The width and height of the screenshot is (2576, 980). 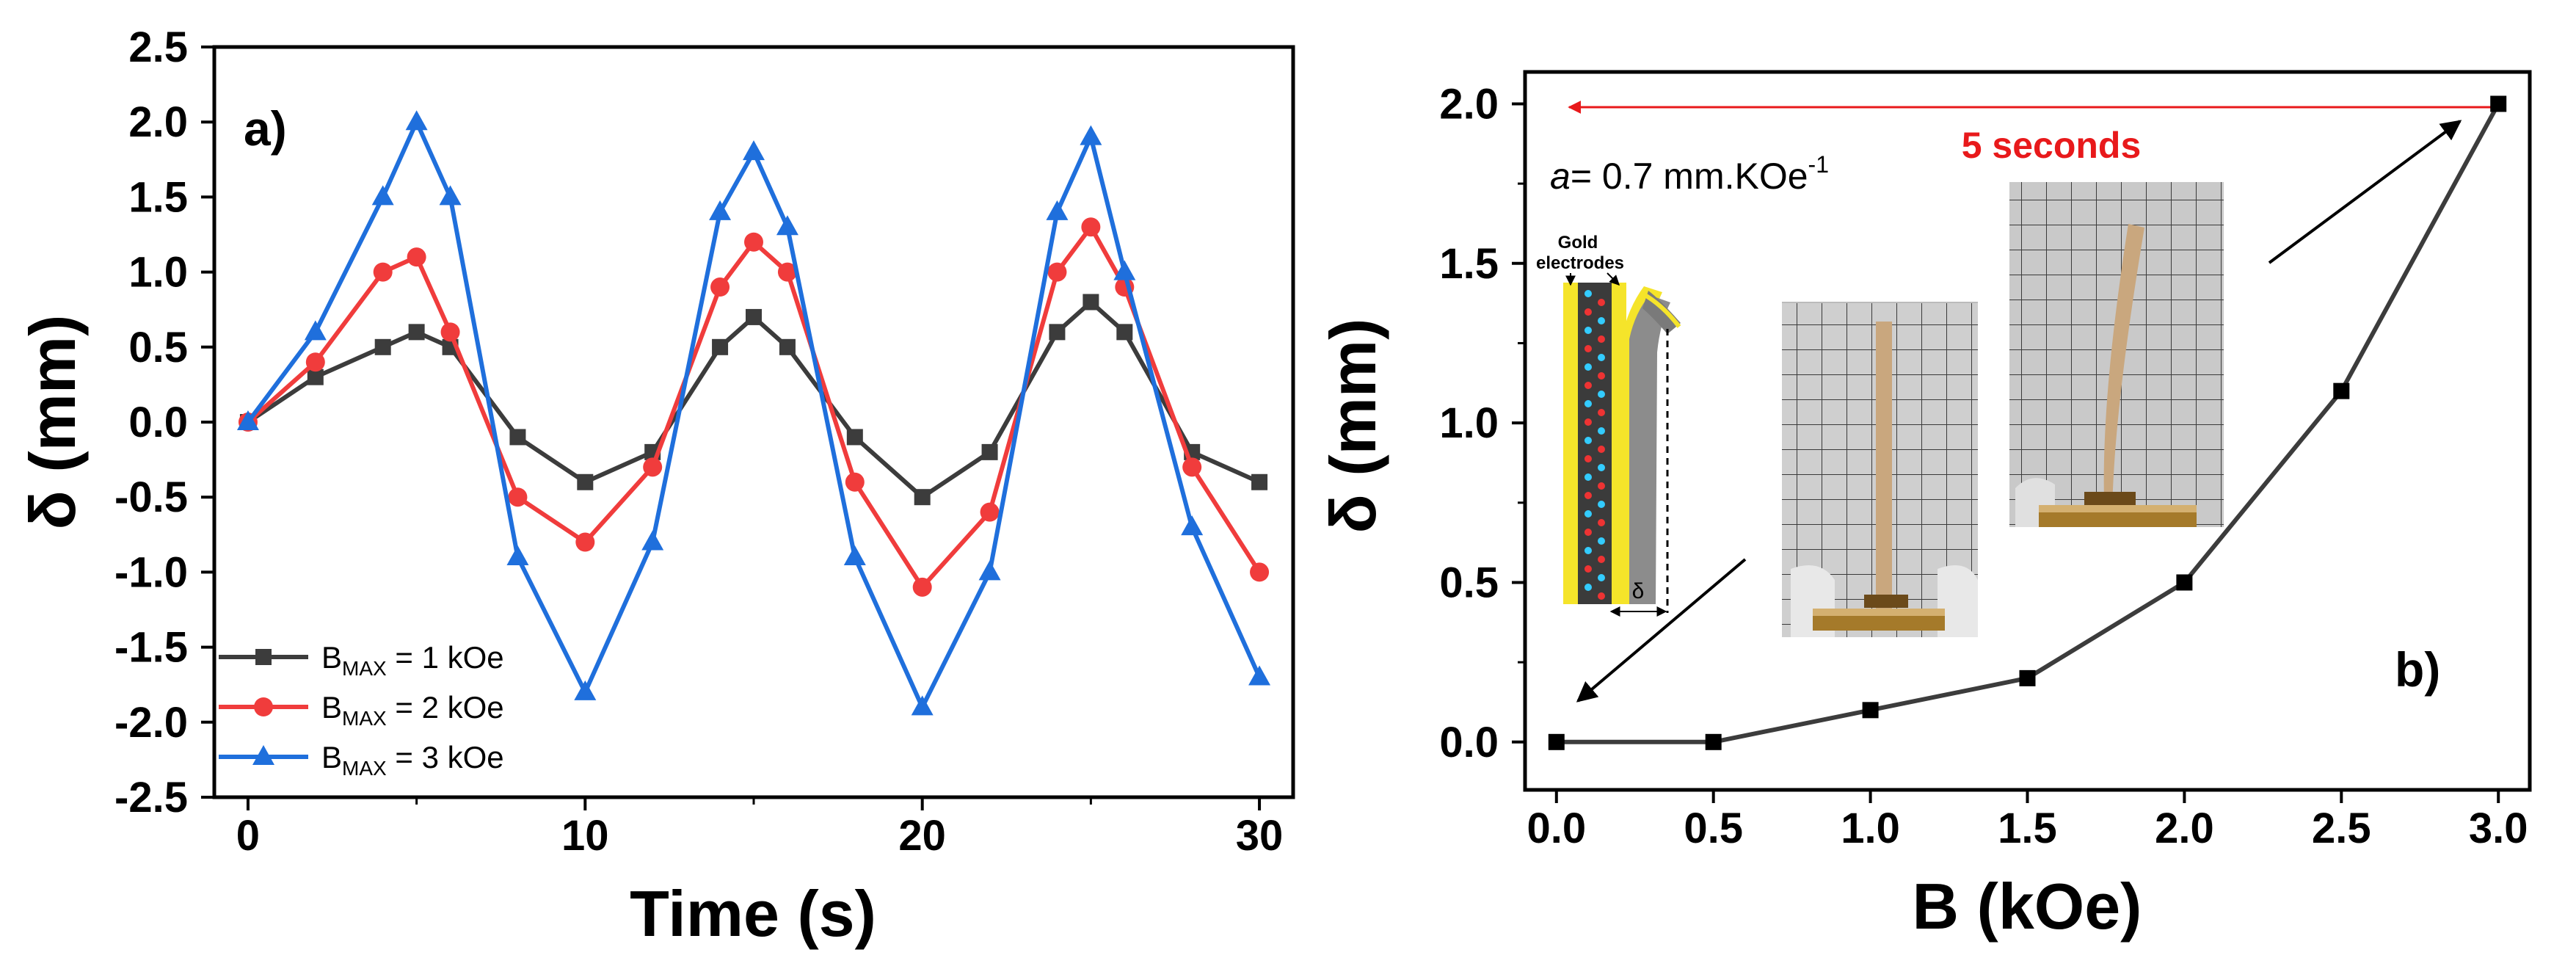 What do you see at coordinates (2052, 145) in the screenshot?
I see `time-span-label: 5 seconds` at bounding box center [2052, 145].